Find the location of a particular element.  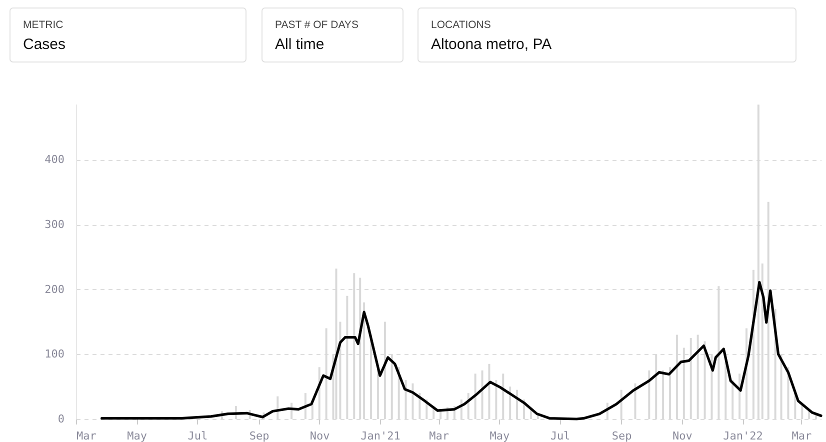

y-tick-label: 200 is located at coordinates (54, 289).